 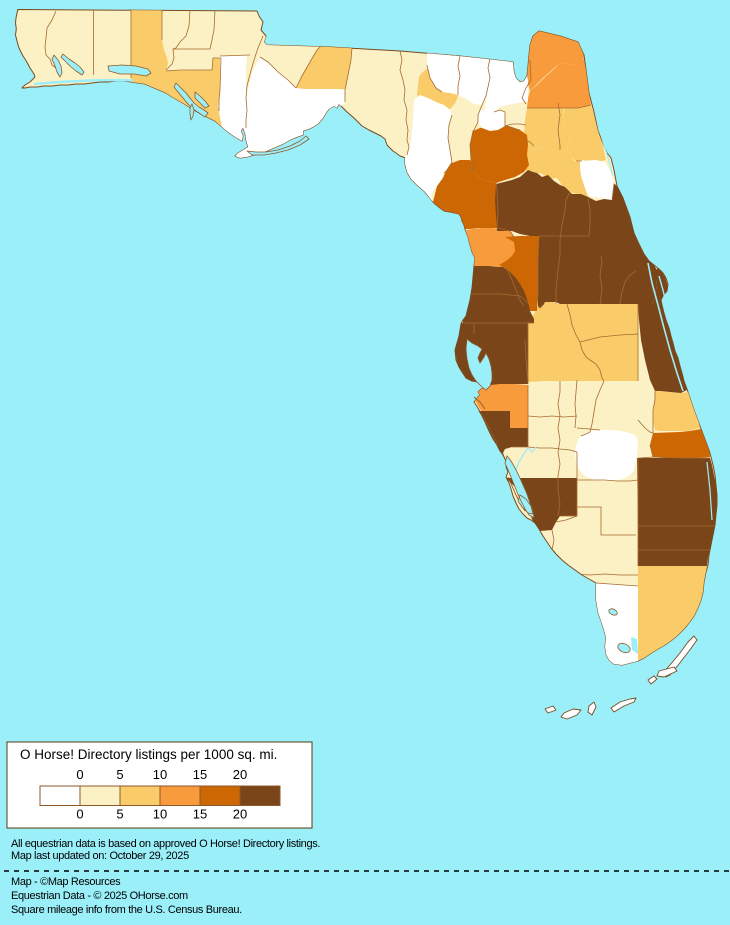 I want to click on svg-text: Map - ©Map Resources, so click(x=66, y=882).